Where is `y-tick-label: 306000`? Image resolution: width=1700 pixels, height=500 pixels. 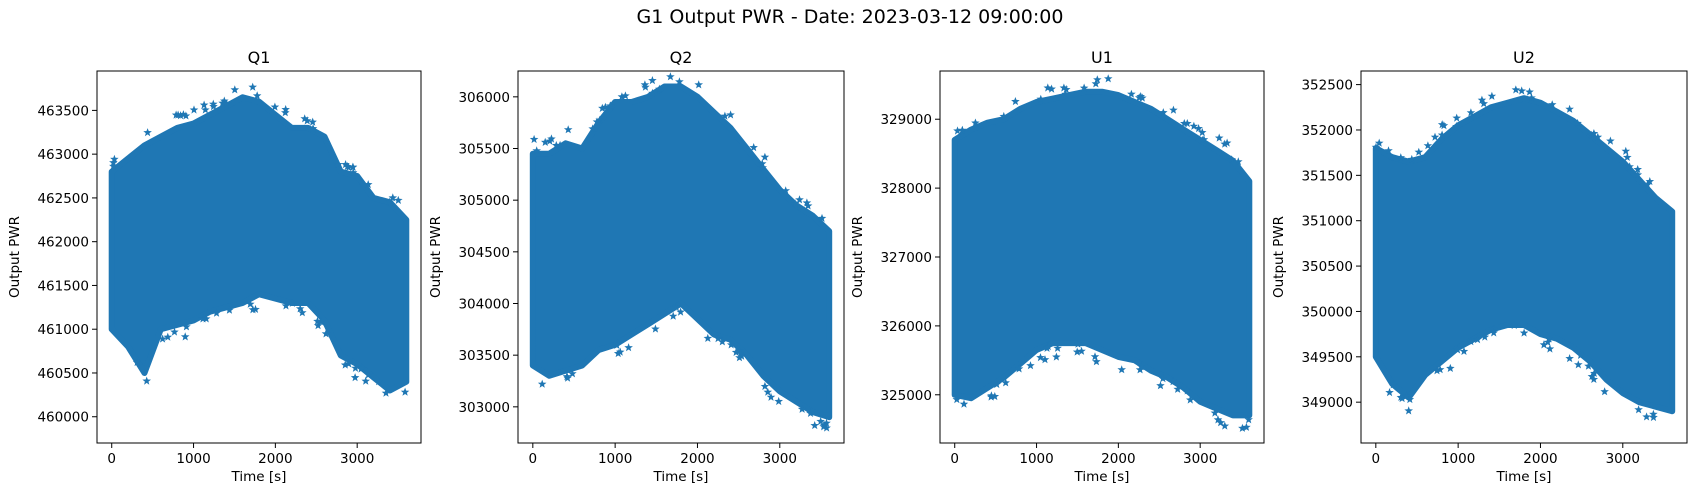 y-tick-label: 306000 is located at coordinates (484, 98).